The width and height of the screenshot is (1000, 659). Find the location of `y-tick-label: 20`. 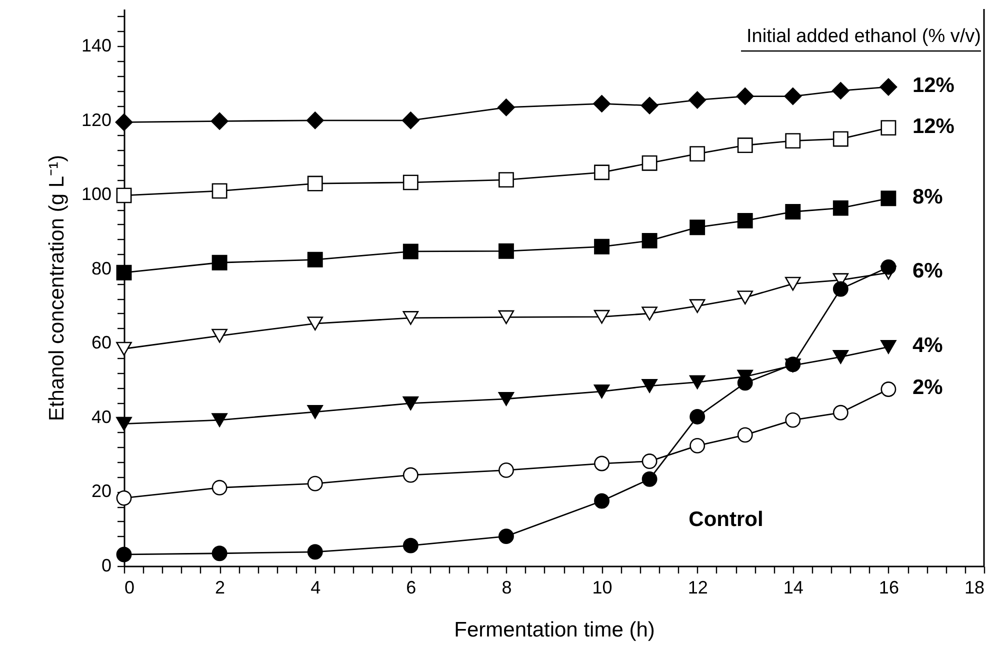

y-tick-label: 20 is located at coordinates (101, 491).